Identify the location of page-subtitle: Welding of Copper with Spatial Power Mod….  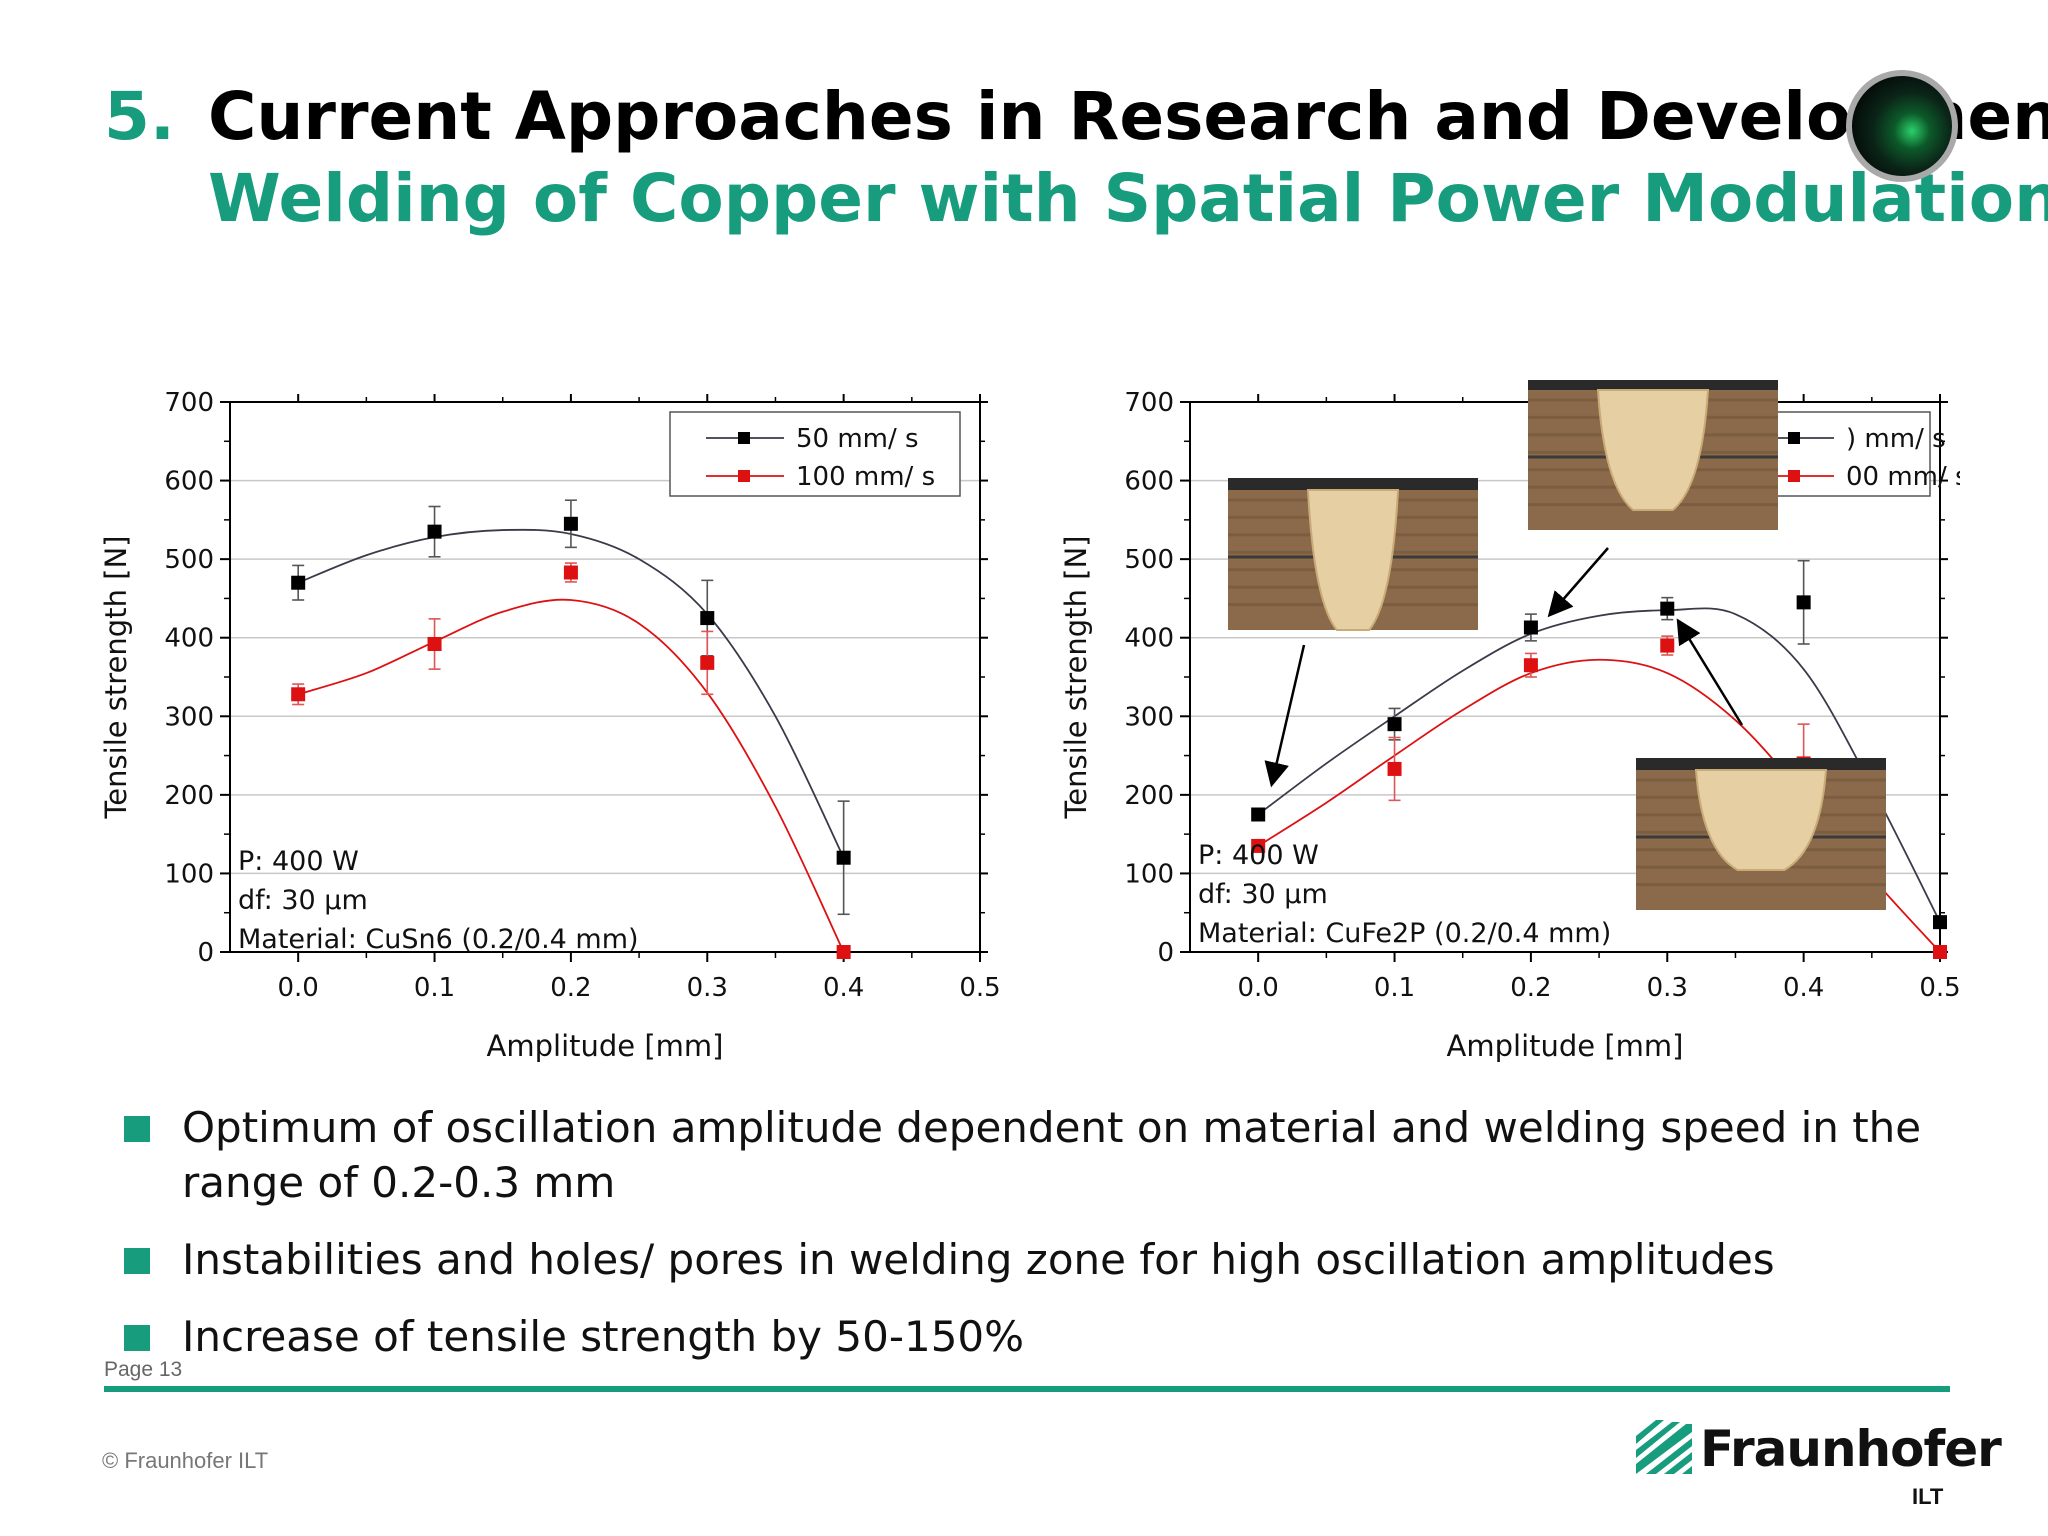
(1128, 198).